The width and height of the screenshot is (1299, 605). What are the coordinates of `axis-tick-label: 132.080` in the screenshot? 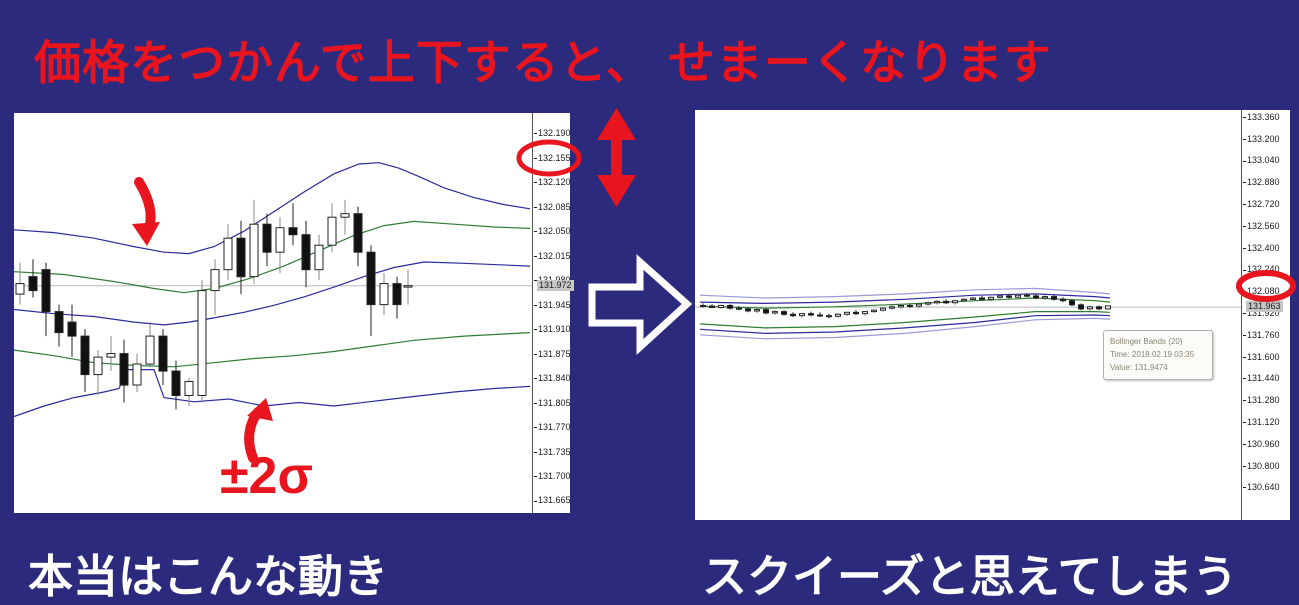 It's located at (1261, 291).